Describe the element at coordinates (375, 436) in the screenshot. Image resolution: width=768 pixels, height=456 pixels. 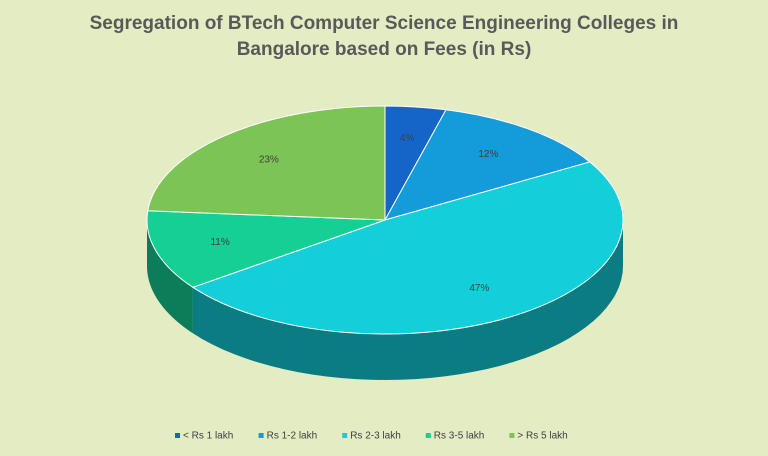
I see `legend-label: Rs 2-3 lakh` at that location.